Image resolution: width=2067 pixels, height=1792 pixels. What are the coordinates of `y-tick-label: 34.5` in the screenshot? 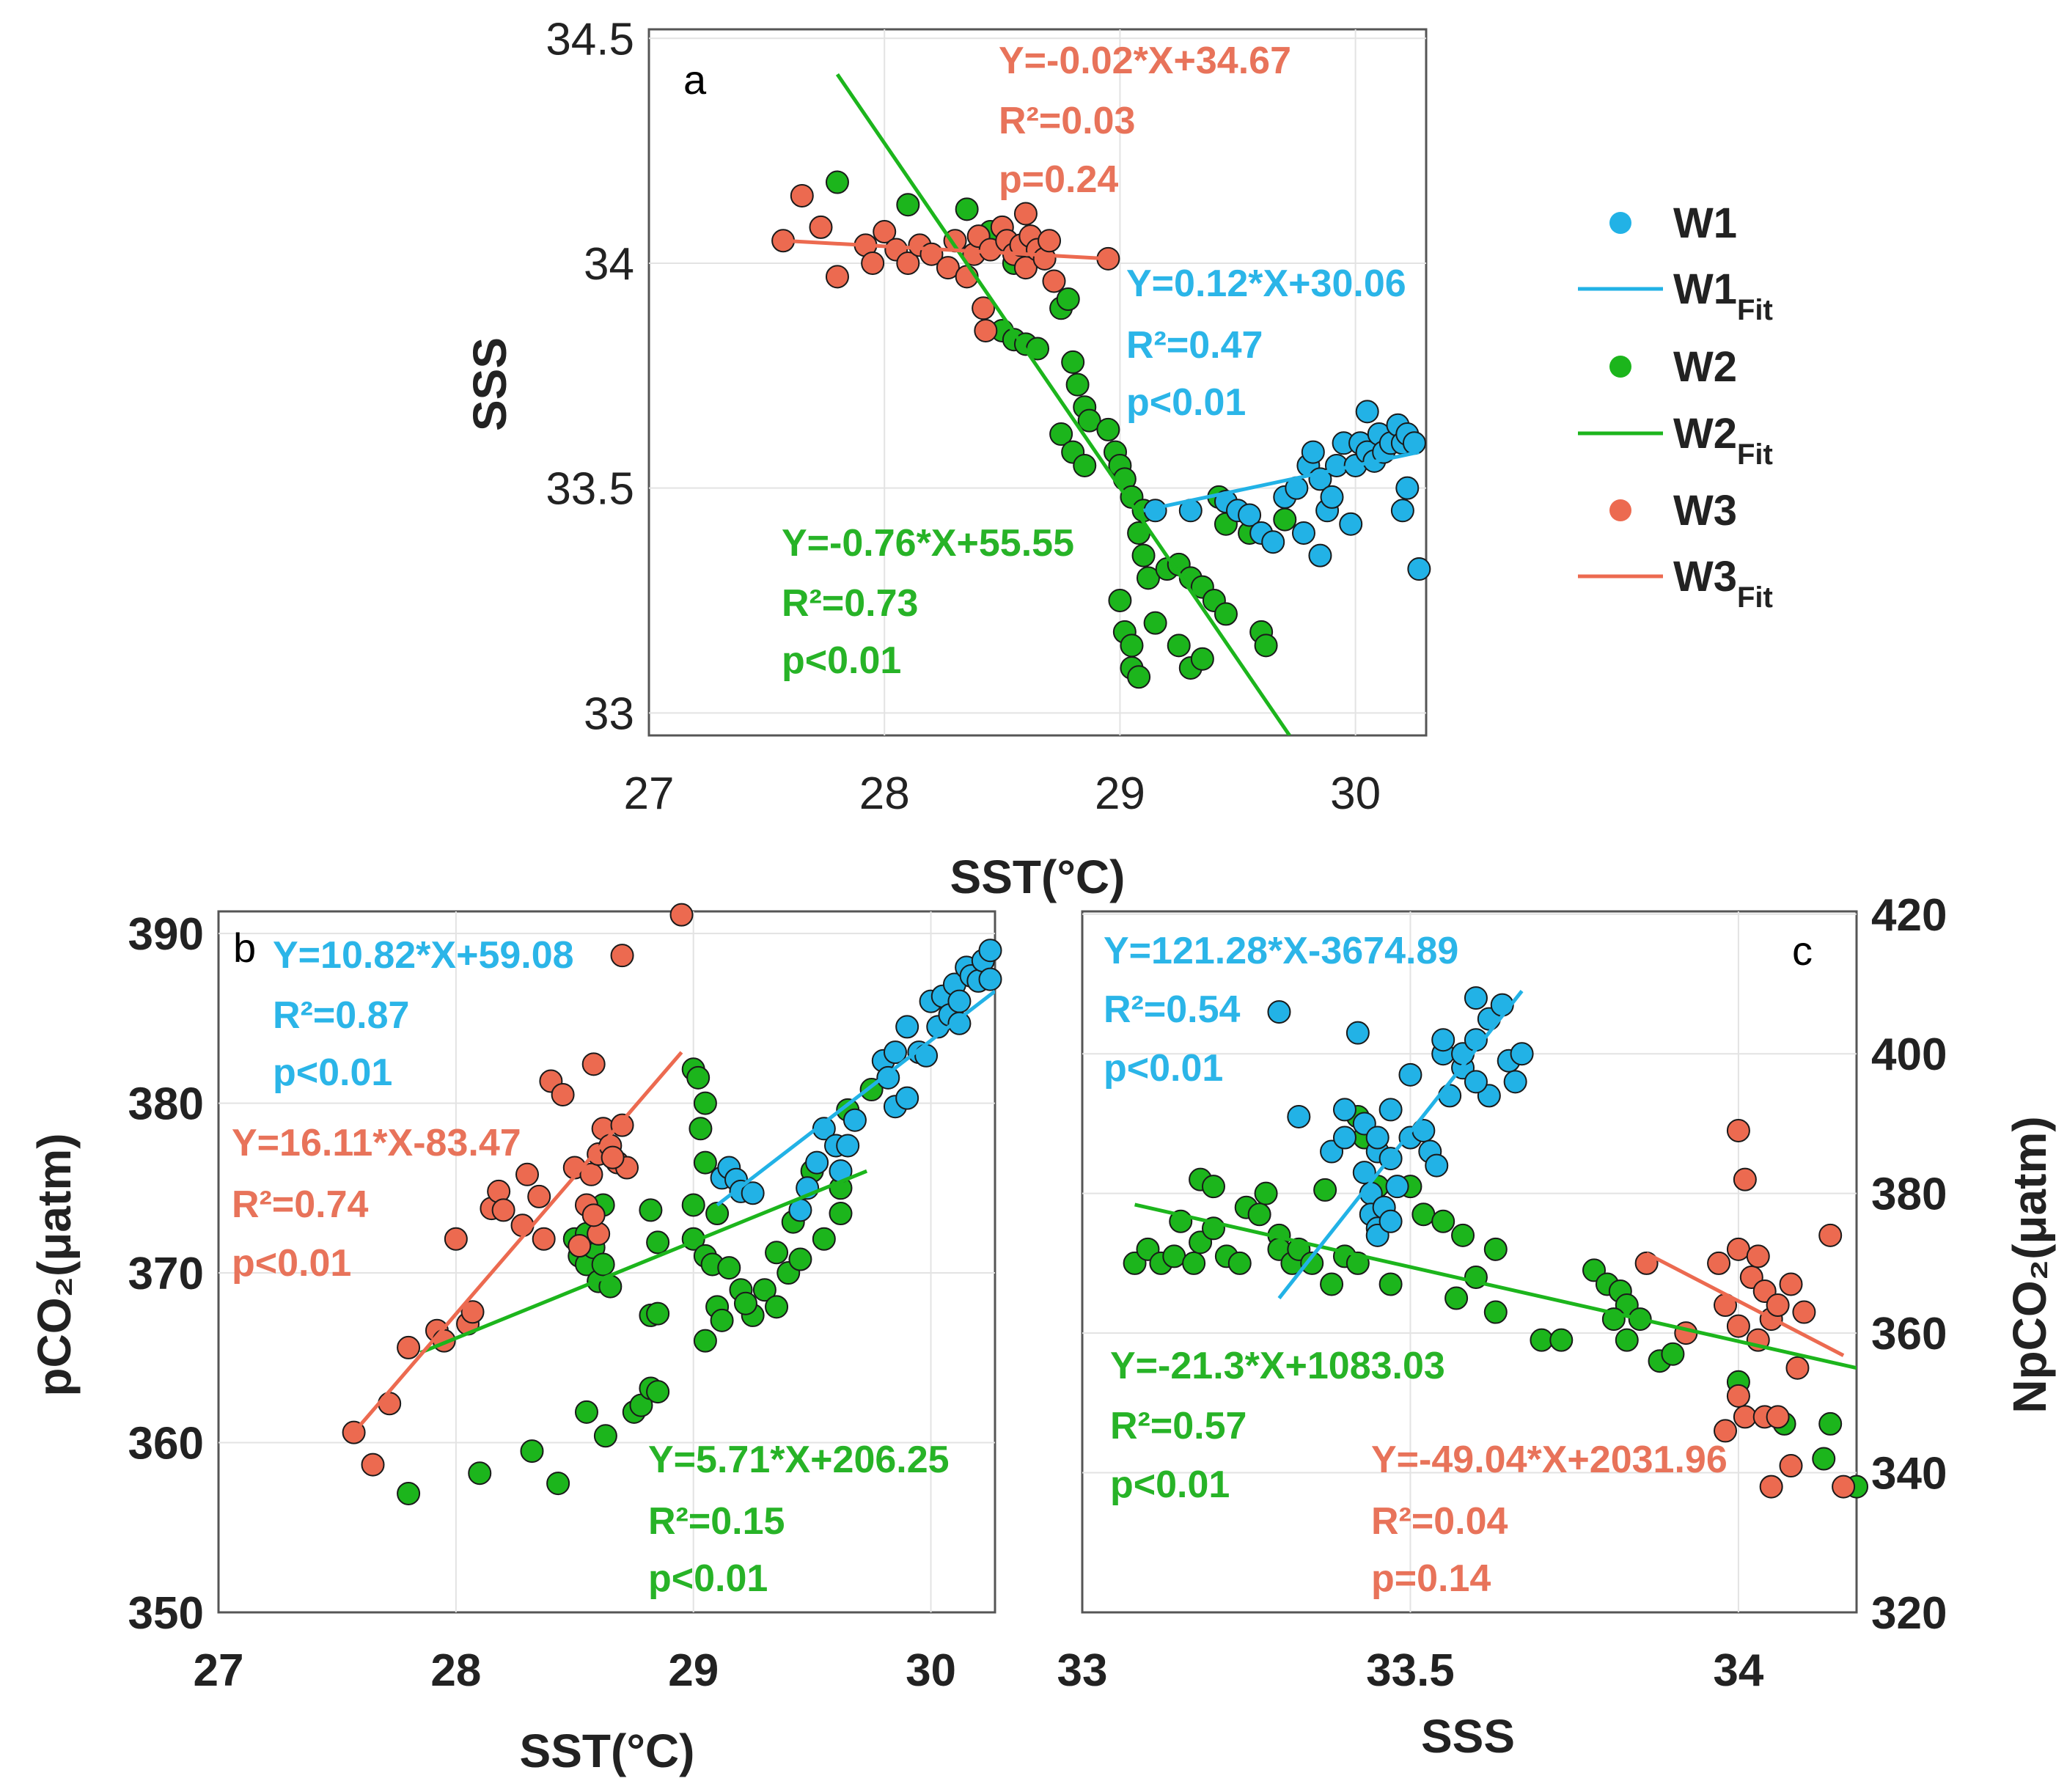 It's located at (590, 39).